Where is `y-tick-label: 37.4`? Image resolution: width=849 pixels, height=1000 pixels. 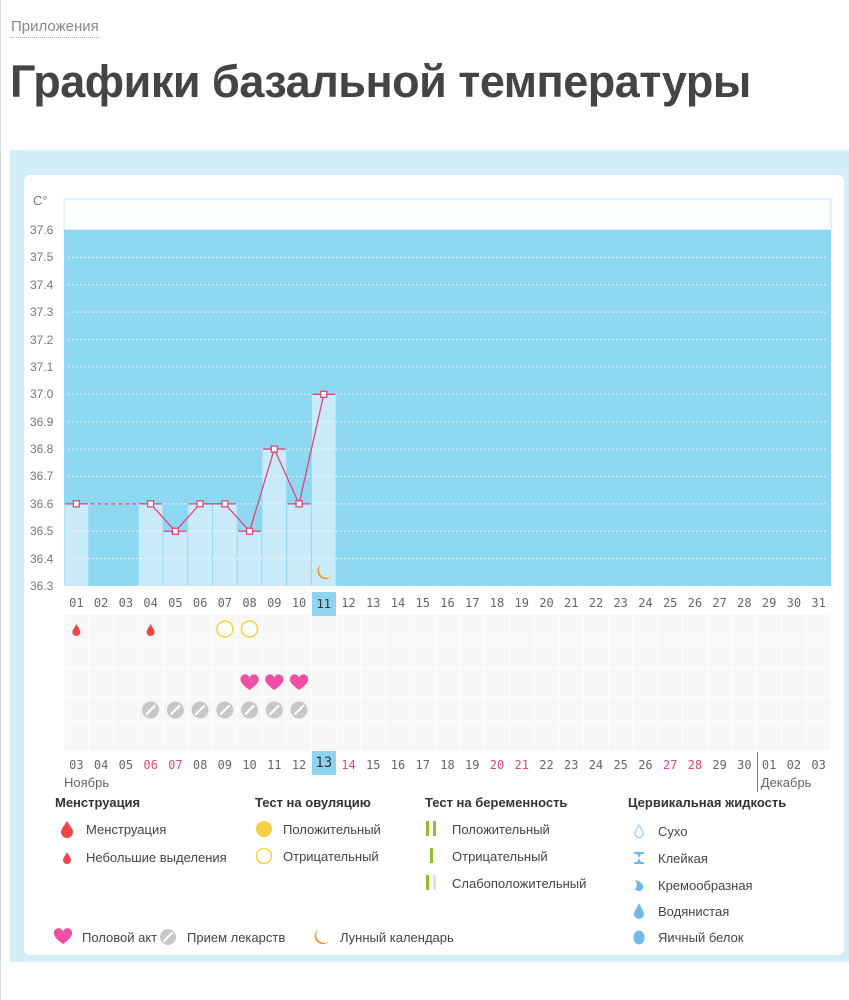 y-tick-label: 37.4 is located at coordinates (42, 284).